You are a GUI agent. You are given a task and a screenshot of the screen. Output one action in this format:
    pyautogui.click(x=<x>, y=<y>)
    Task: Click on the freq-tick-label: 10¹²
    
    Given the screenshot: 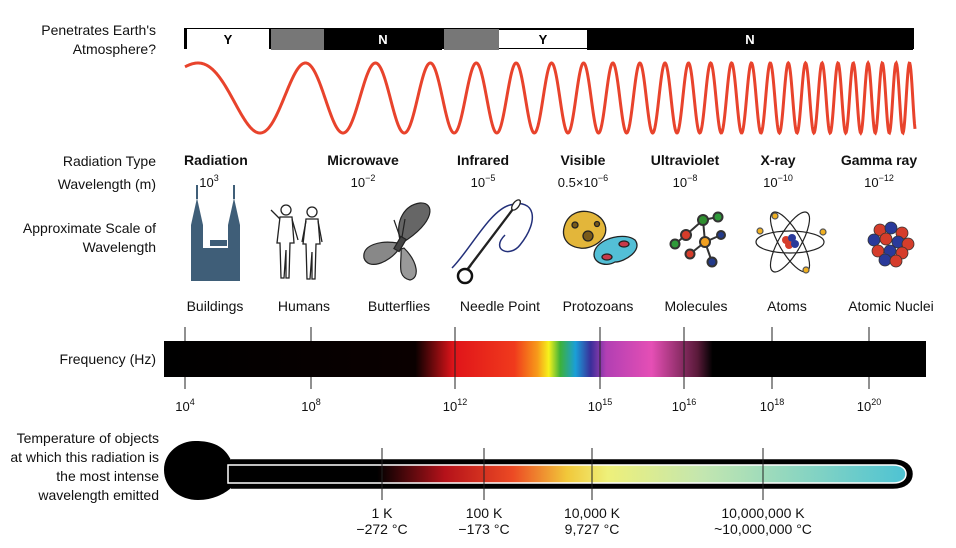 What is the action you would take?
    pyautogui.click(x=455, y=406)
    